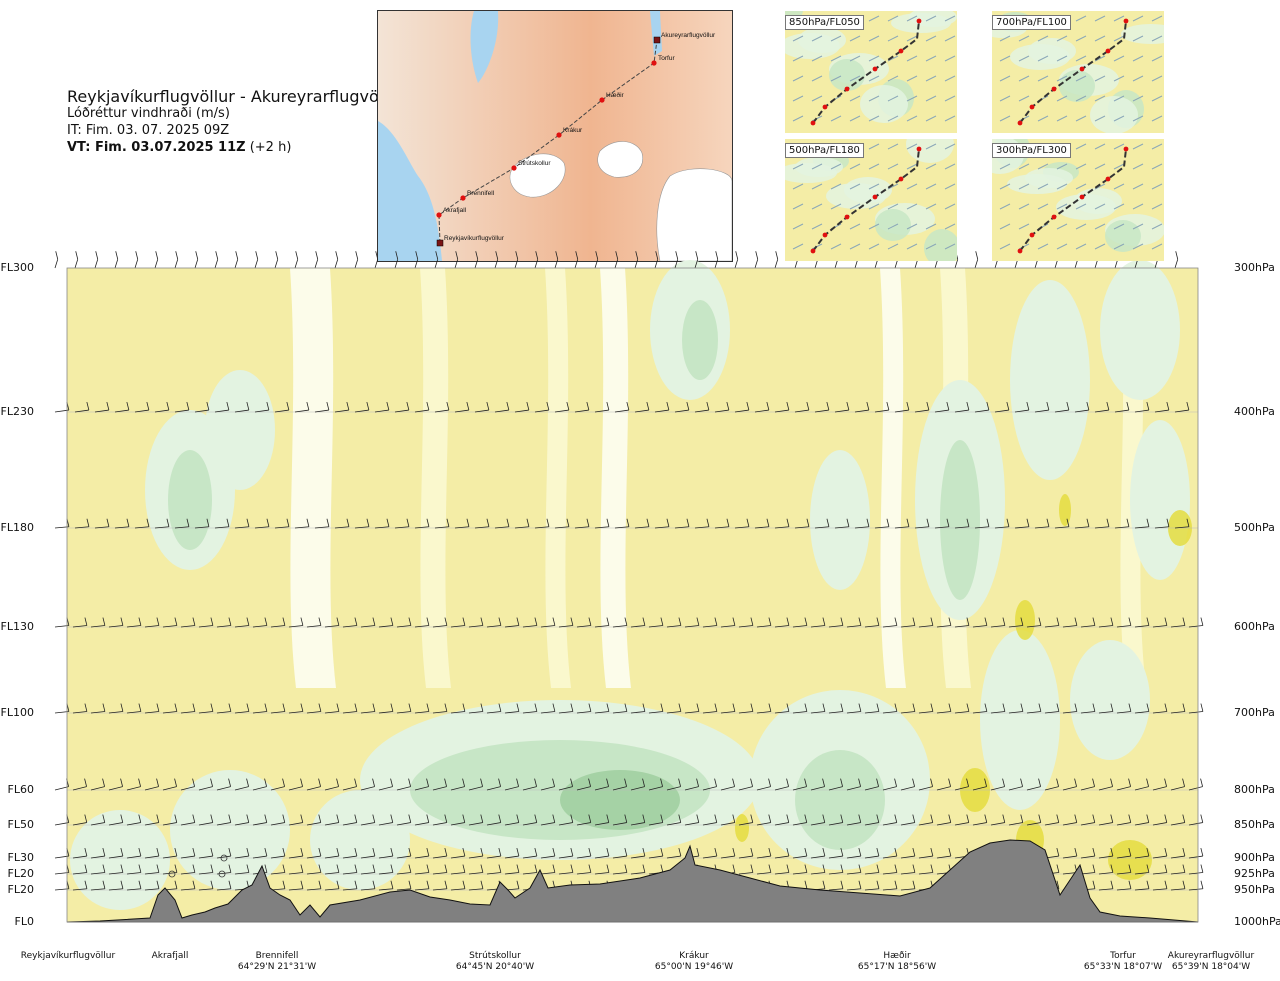 The height and width of the screenshot is (981, 1280). I want to click on pressure-level-label: 300hPa, so click(1254, 267).